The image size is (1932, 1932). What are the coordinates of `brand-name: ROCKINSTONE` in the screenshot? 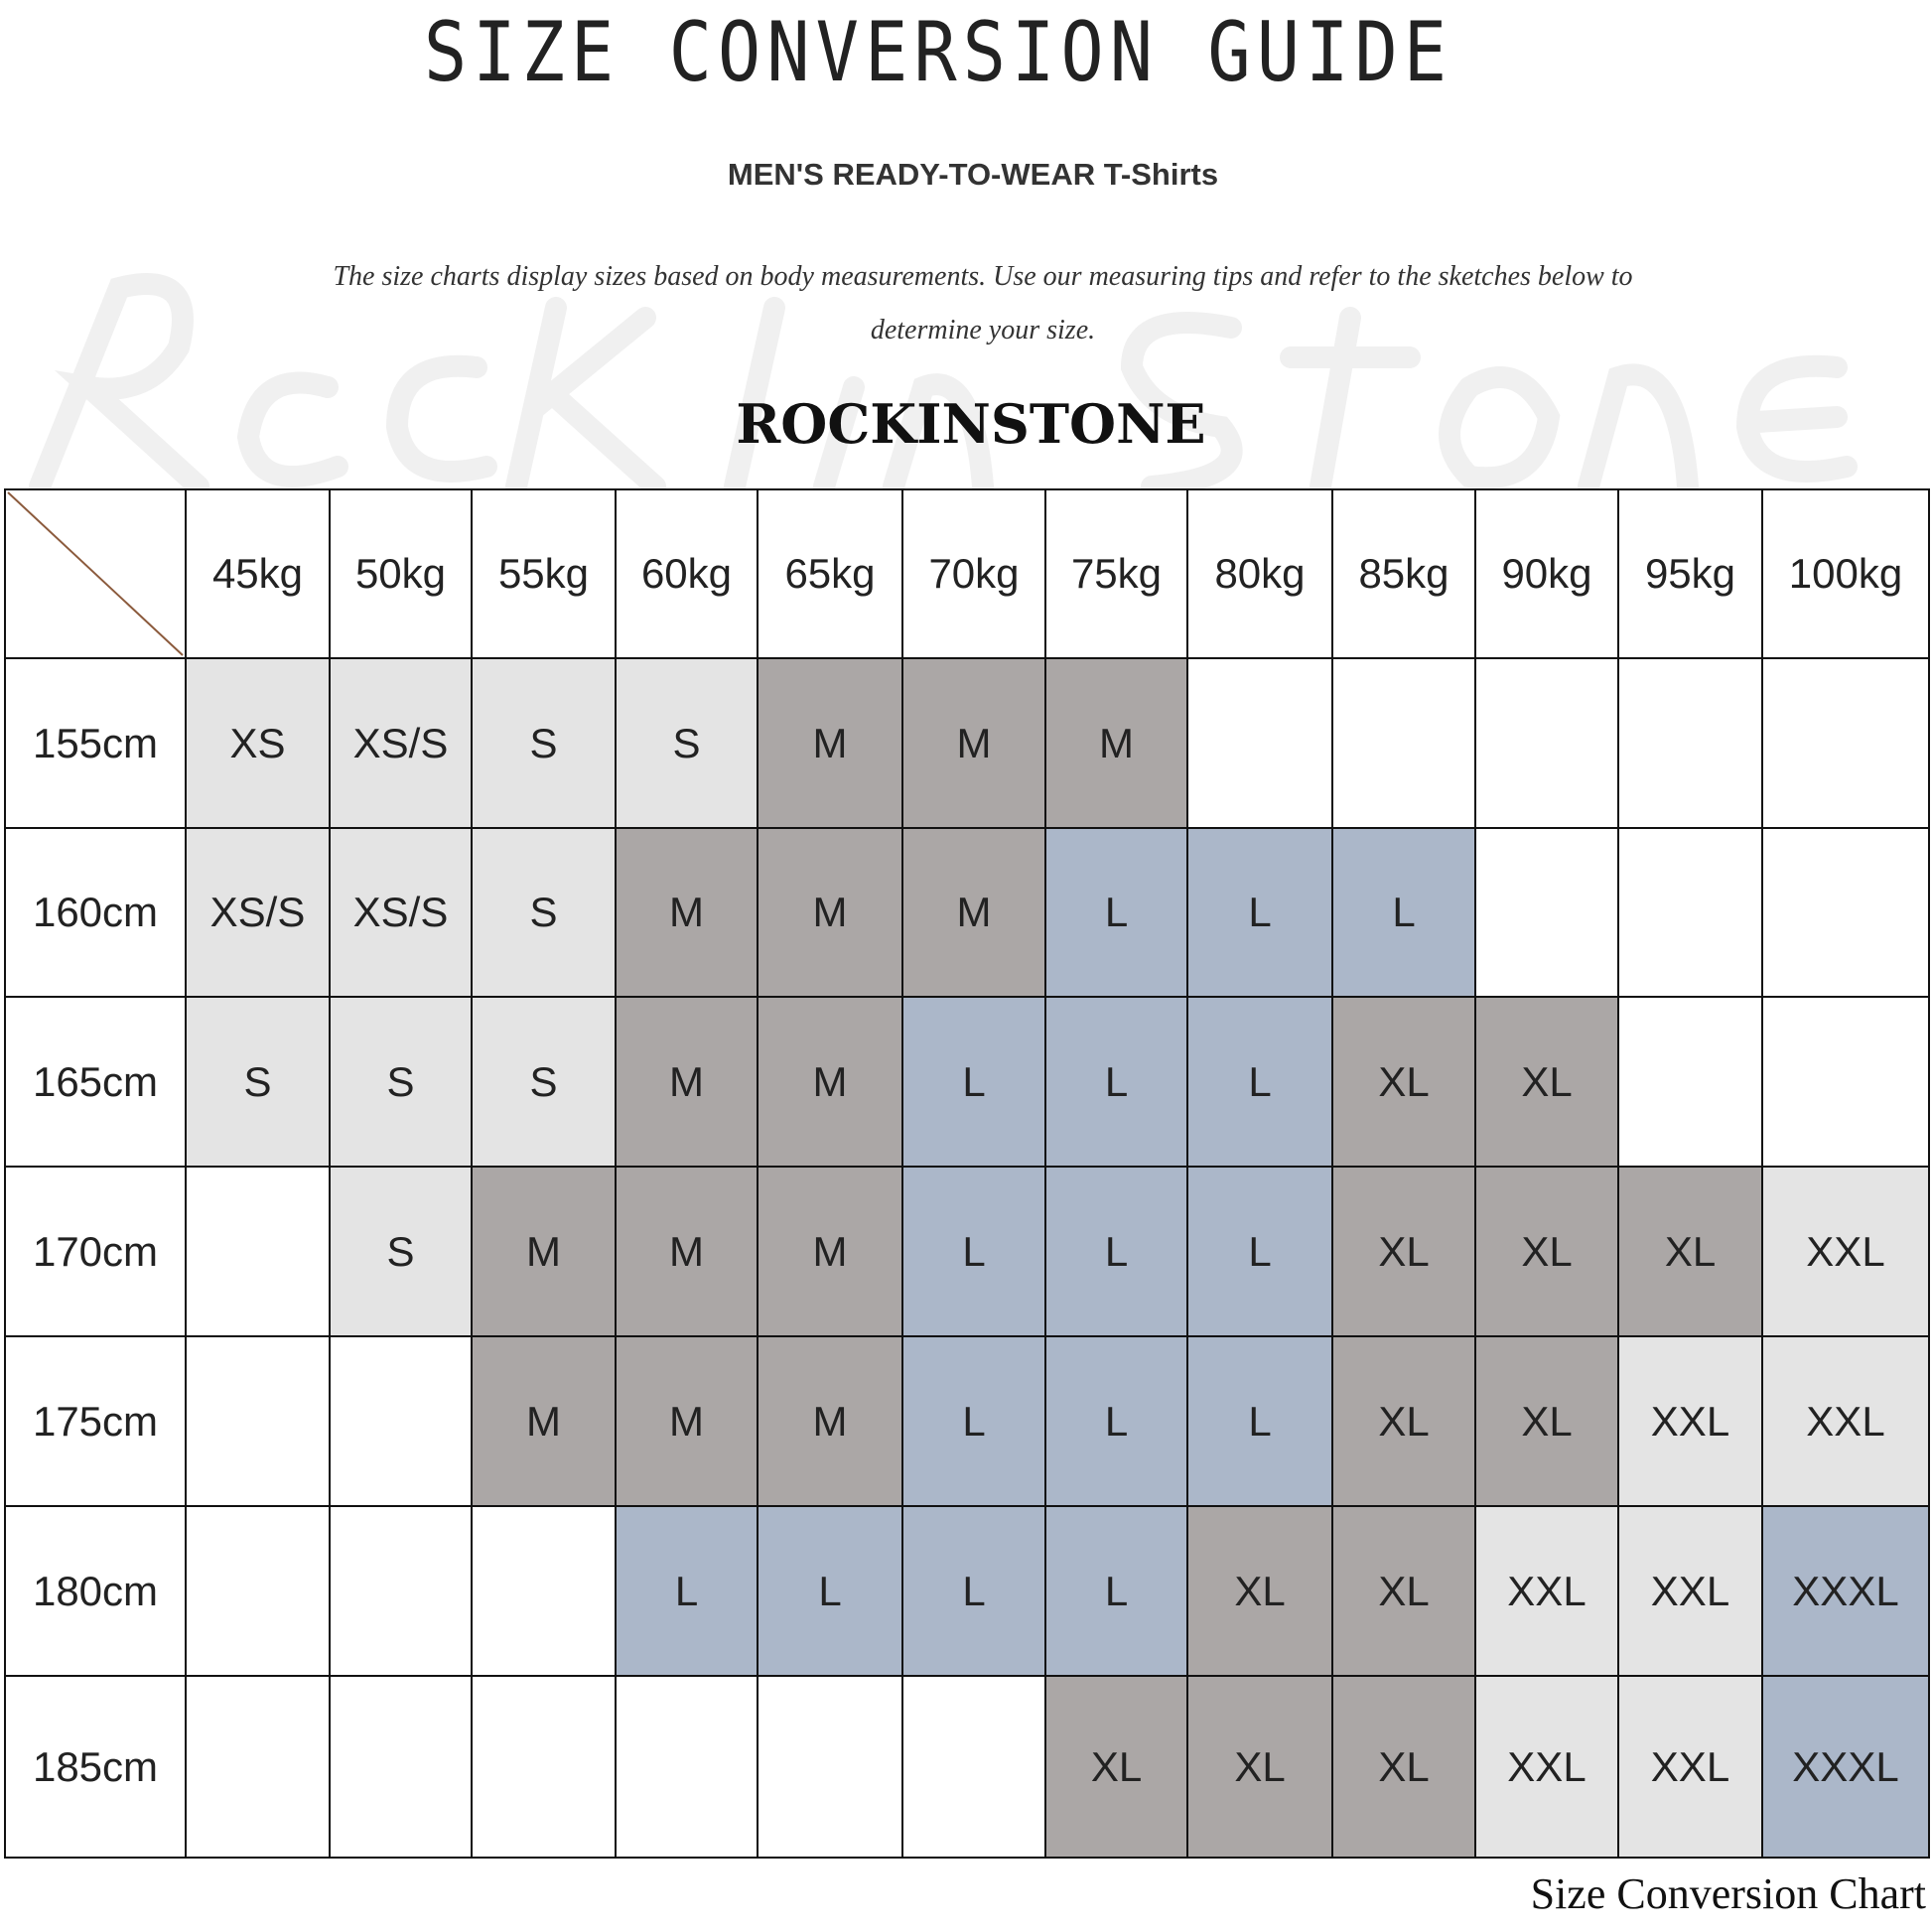 It's located at (971, 424).